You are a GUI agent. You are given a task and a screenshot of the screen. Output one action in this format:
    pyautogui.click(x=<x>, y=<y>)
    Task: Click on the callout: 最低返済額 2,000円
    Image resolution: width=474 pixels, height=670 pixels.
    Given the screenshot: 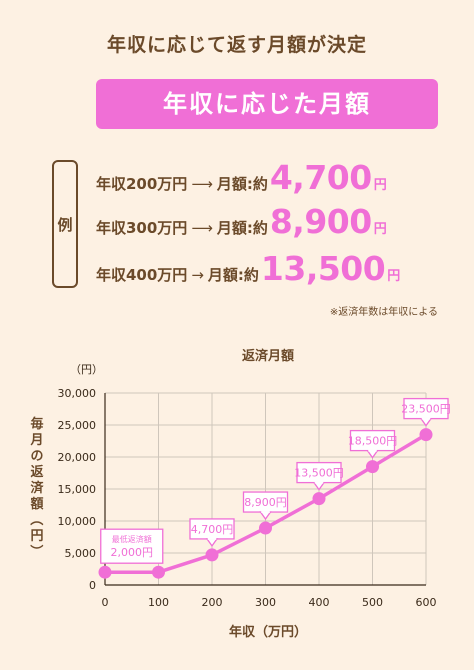 What is the action you would take?
    pyautogui.click(x=132, y=546)
    